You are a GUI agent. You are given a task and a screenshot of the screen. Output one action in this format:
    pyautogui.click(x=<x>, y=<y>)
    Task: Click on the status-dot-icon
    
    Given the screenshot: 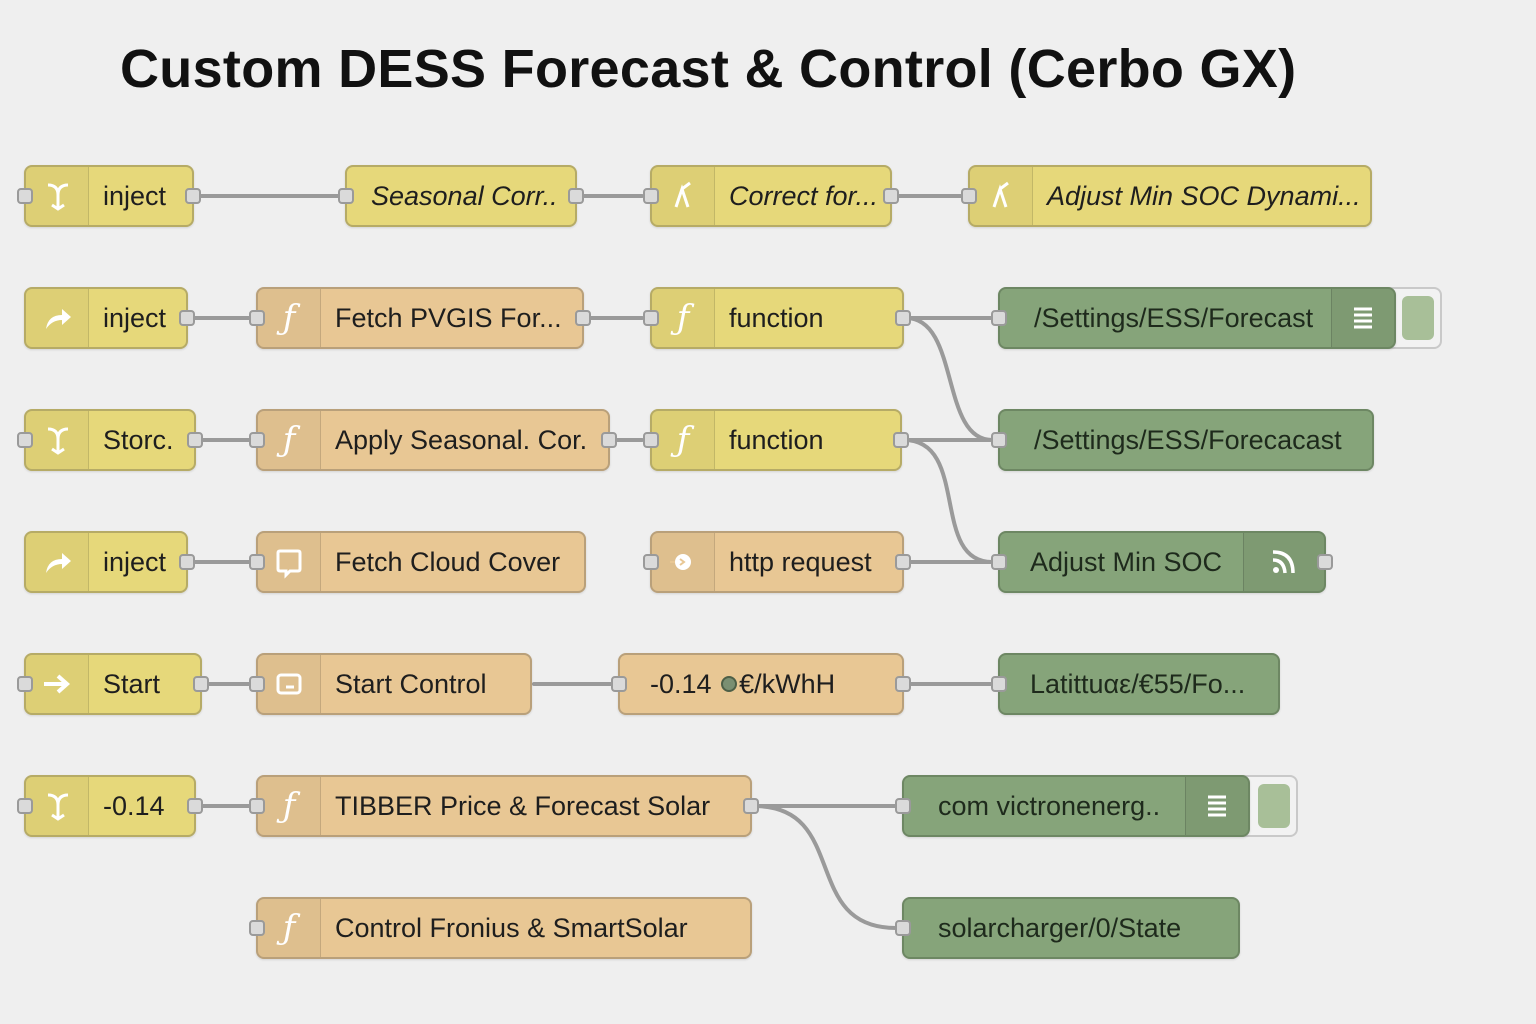 What is the action you would take?
    pyautogui.click(x=729, y=683)
    